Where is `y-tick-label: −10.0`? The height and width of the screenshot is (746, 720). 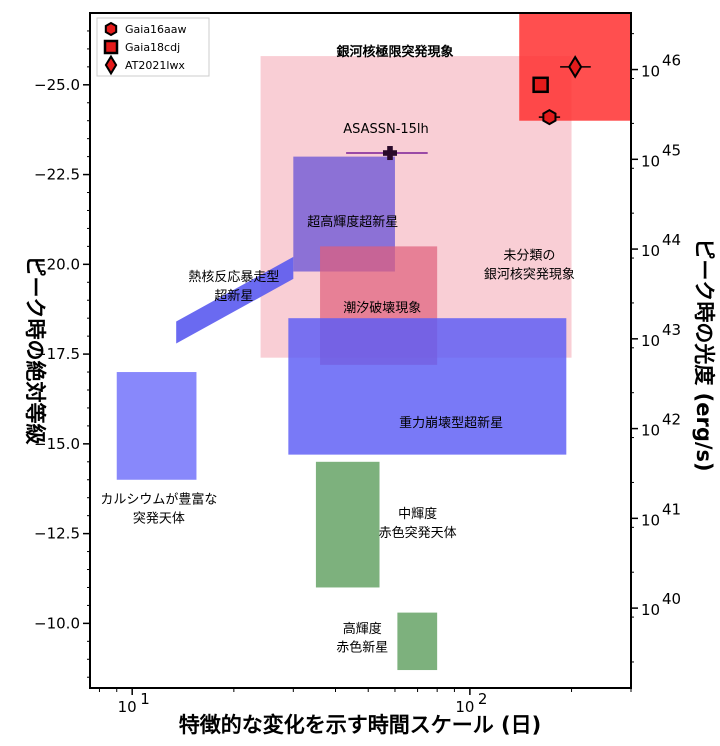
y-tick-label: −10.0 is located at coordinates (57, 623).